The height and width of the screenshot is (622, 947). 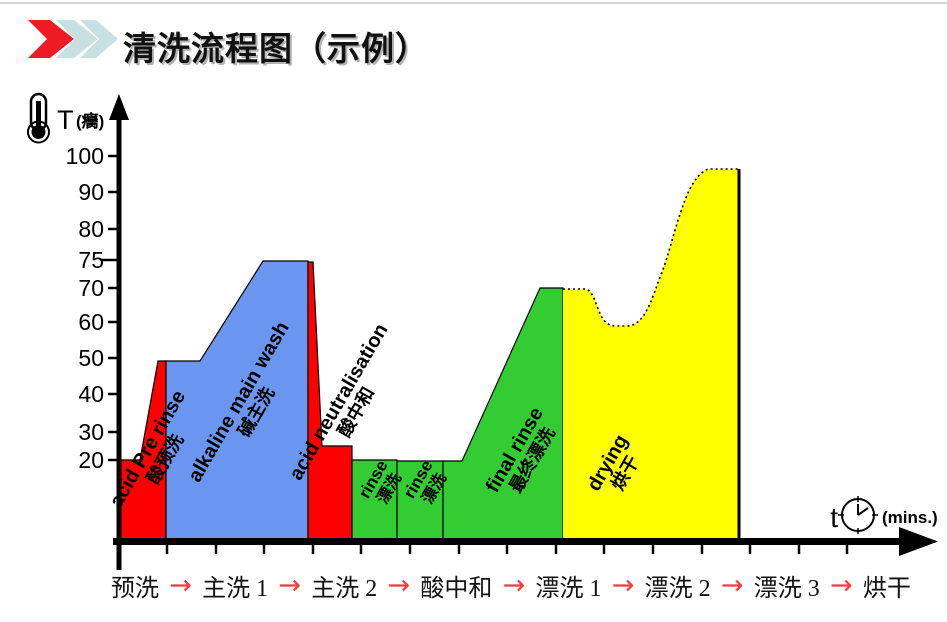 I want to click on y-tick-label: 75, so click(x=91, y=260).